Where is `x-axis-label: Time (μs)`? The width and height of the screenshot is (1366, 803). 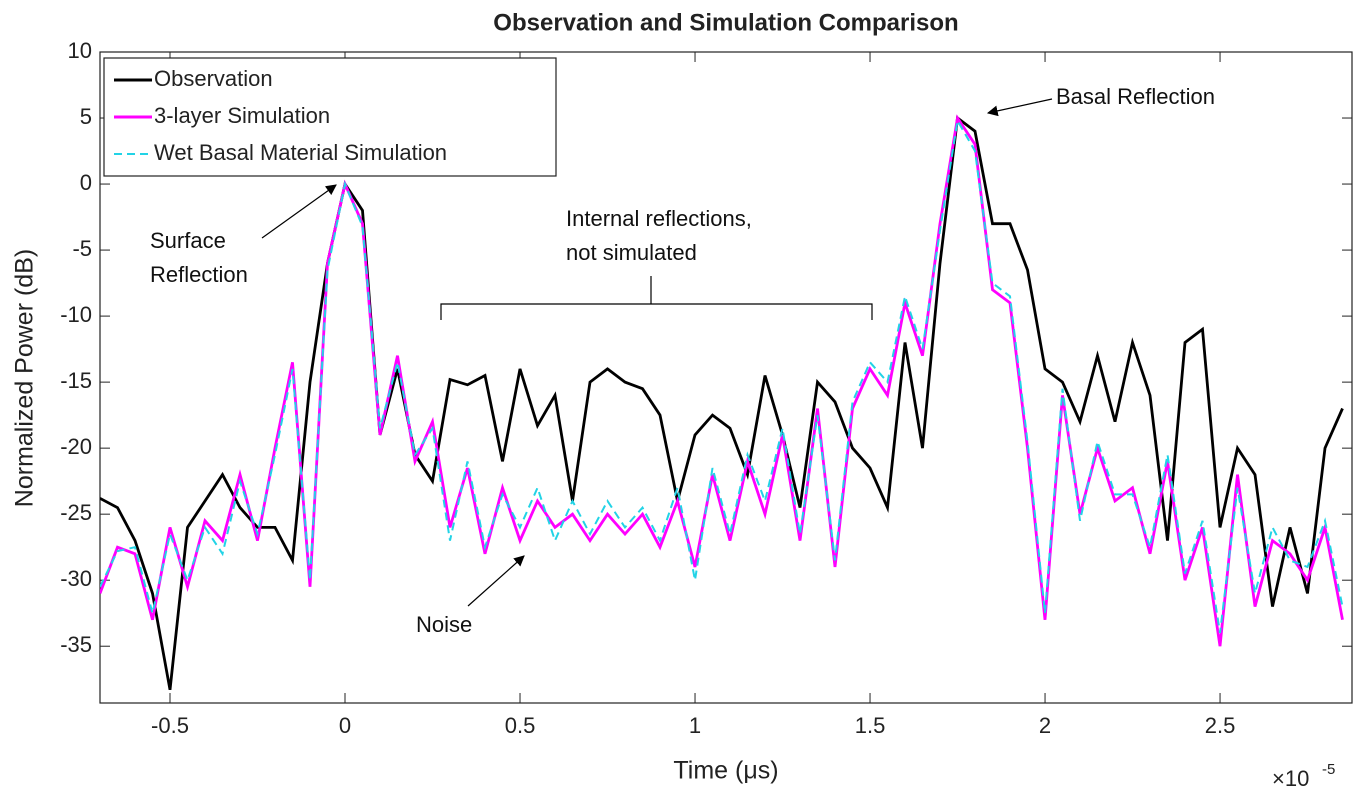 x-axis-label: Time (μs) is located at coordinates (725, 771).